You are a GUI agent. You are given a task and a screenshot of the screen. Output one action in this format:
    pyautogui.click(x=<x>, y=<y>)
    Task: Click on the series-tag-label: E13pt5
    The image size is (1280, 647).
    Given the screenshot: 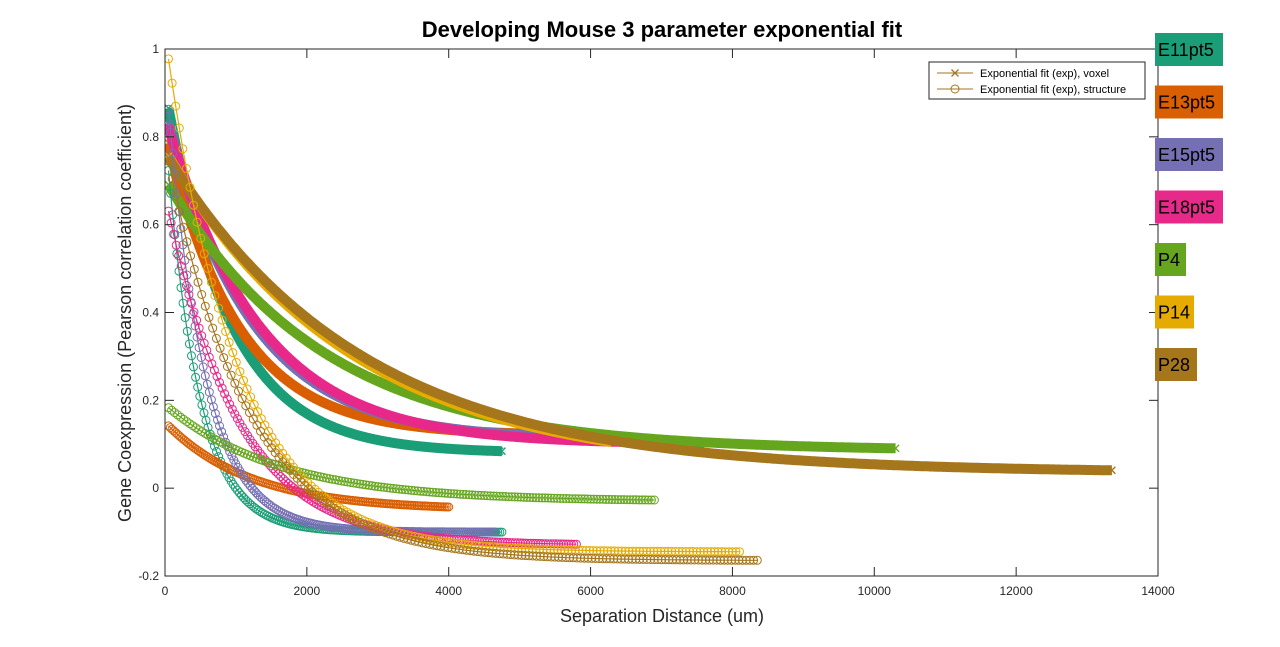 What is the action you would take?
    pyautogui.click(x=1186, y=103)
    